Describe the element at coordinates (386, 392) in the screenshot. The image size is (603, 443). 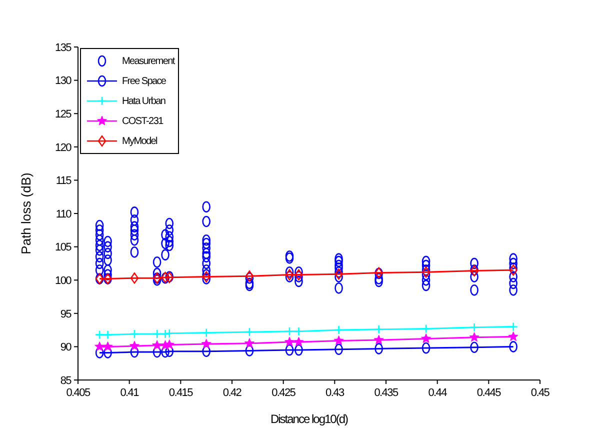
I see `x-tick-label: 0.435` at that location.